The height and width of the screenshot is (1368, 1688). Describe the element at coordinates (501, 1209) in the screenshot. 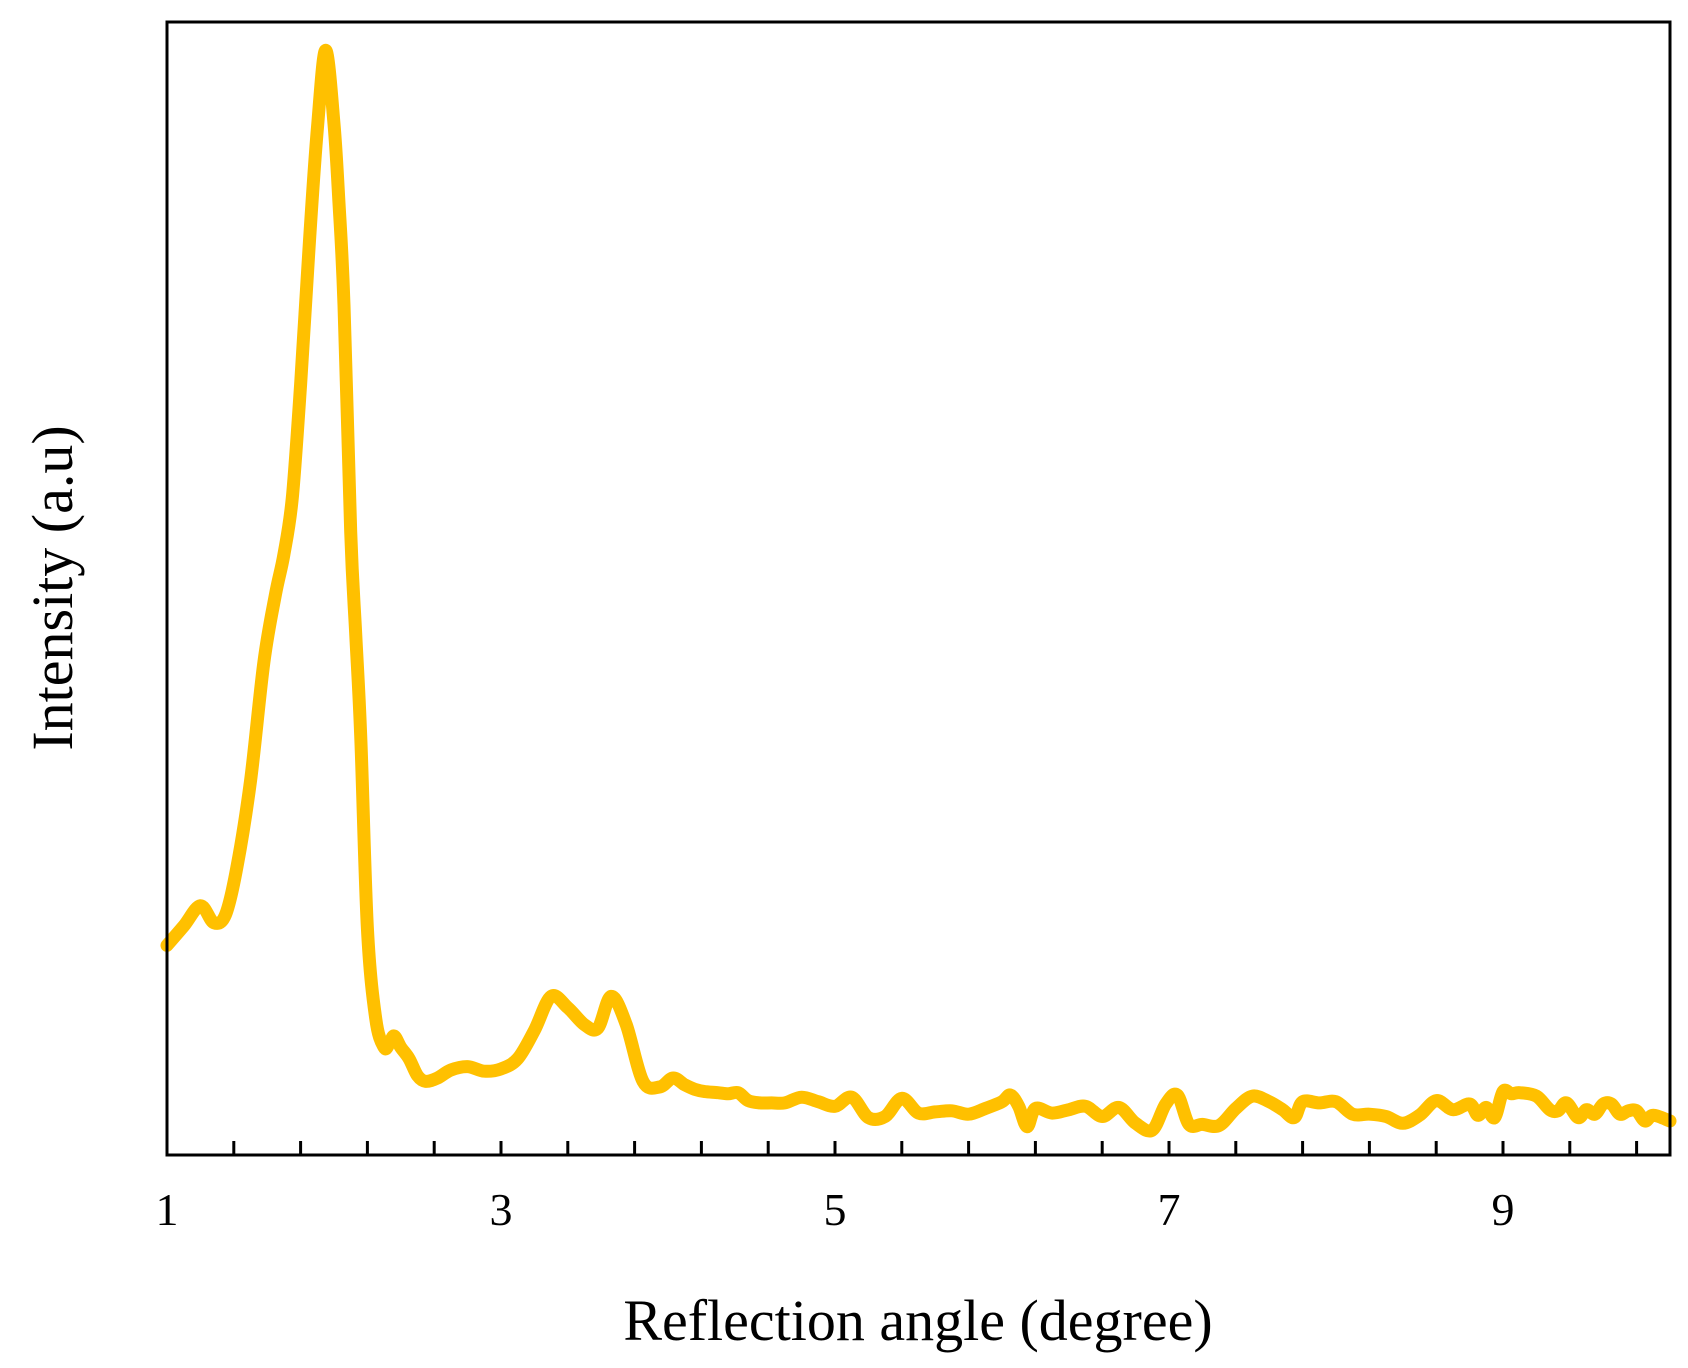

I see `x-tick-label: 3` at that location.